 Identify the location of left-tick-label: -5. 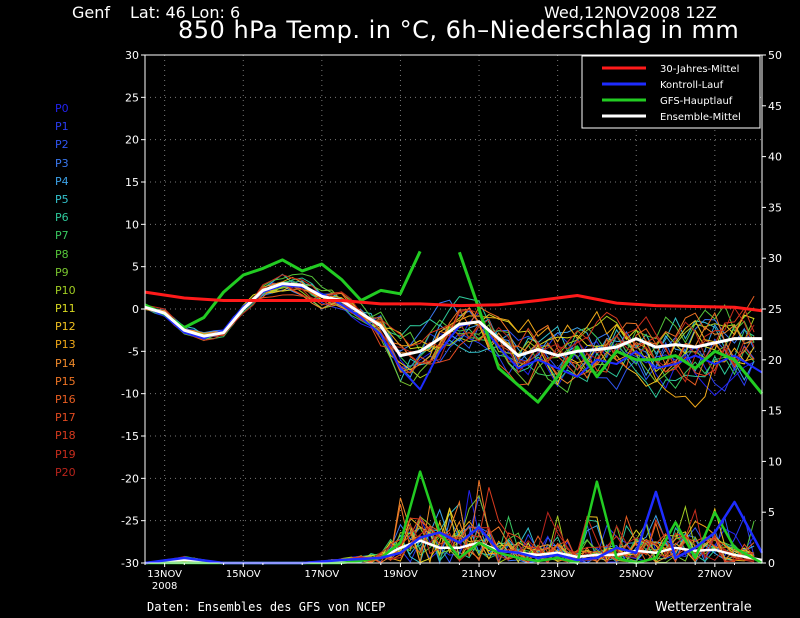
(133, 351).